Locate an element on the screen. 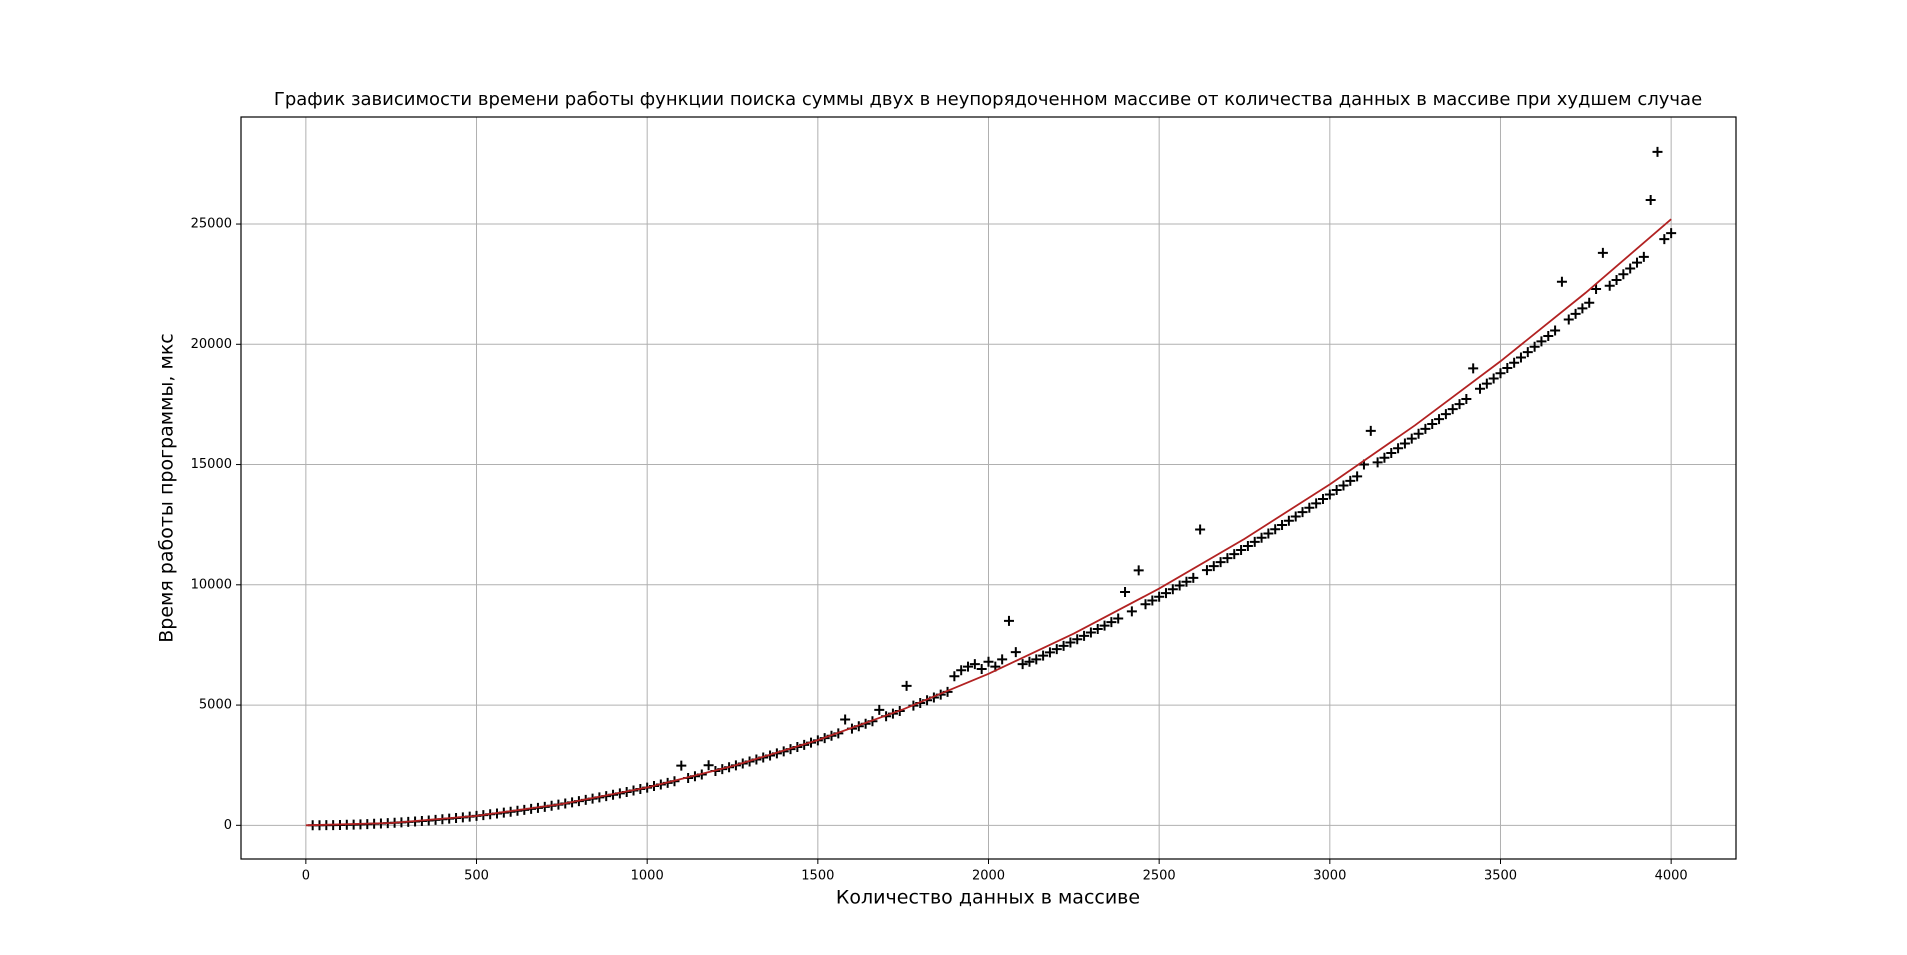 This screenshot has height=955, width=1907. x-tick-label: 2000 is located at coordinates (988, 876).